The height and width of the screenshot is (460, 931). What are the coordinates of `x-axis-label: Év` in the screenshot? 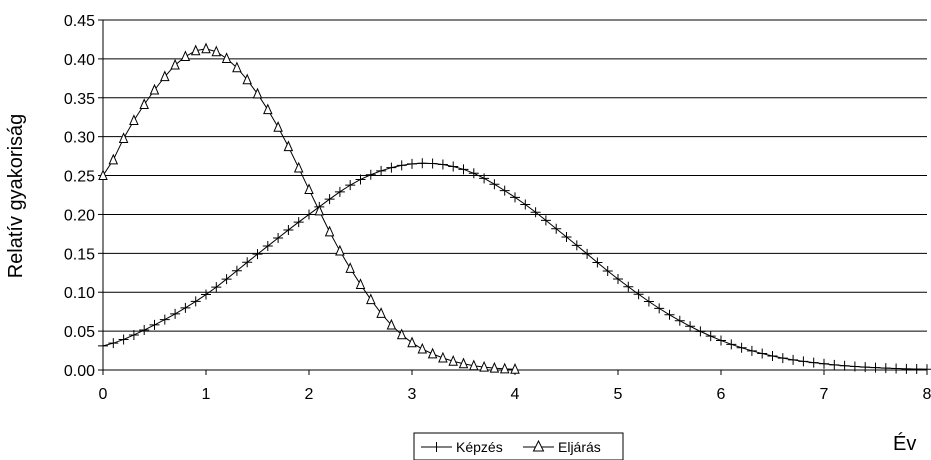 It's located at (904, 443).